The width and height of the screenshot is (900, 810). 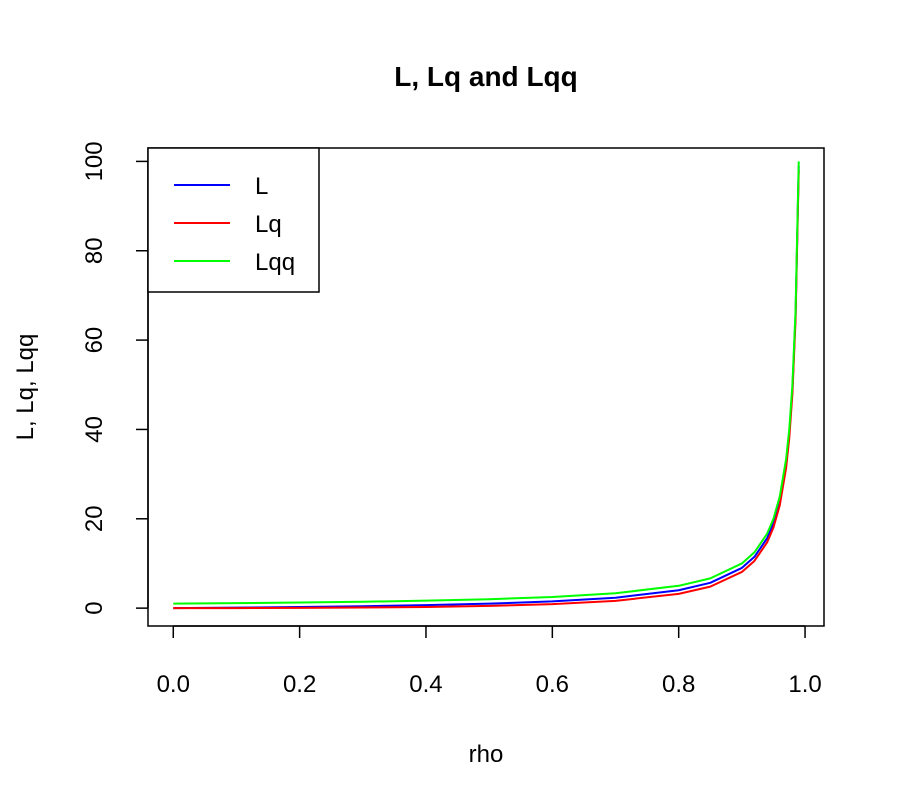 I want to click on x-axis-label: rho, so click(x=486, y=754).